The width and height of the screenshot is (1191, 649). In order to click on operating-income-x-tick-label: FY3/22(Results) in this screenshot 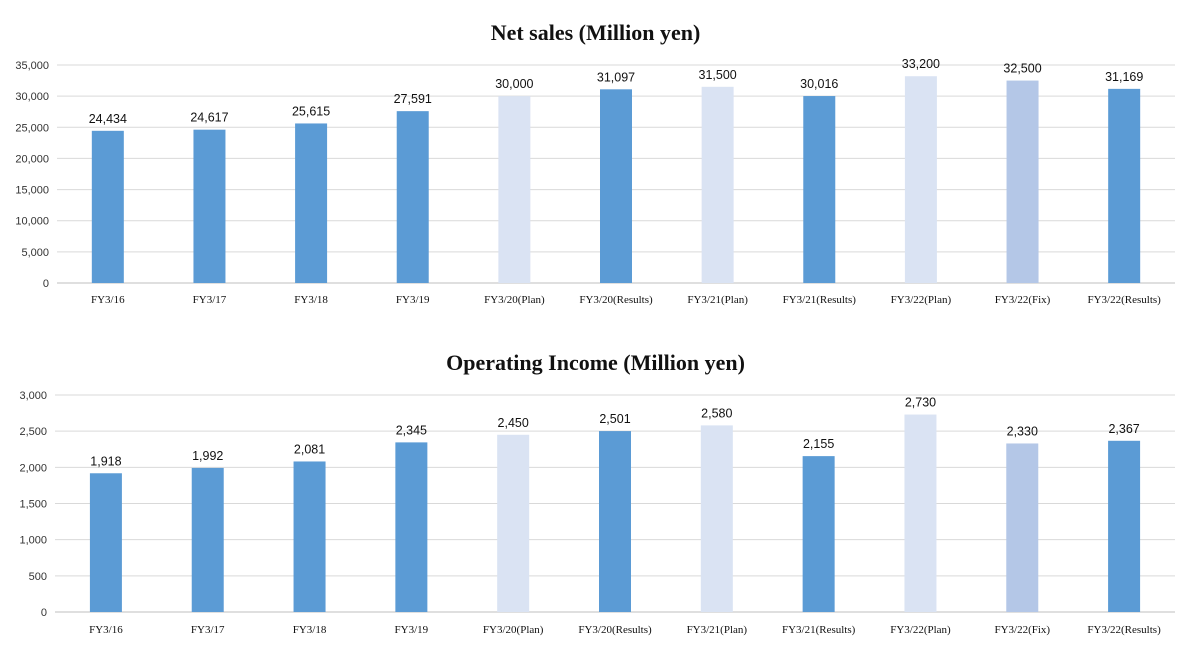, I will do `click(1124, 630)`.